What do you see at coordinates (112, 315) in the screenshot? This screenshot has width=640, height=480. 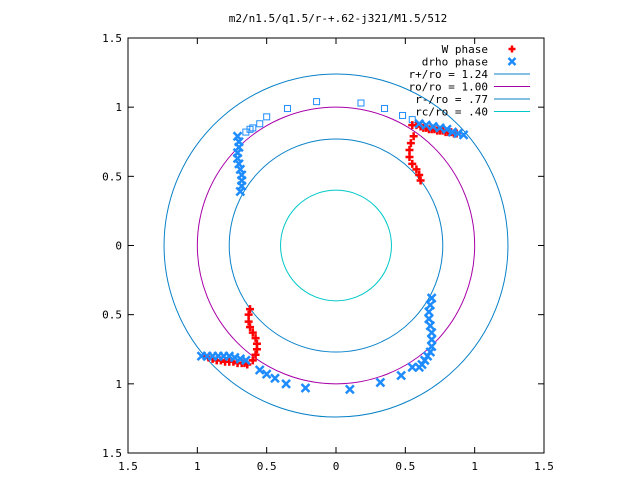 I see `y-tick-label-4: 0.5` at bounding box center [112, 315].